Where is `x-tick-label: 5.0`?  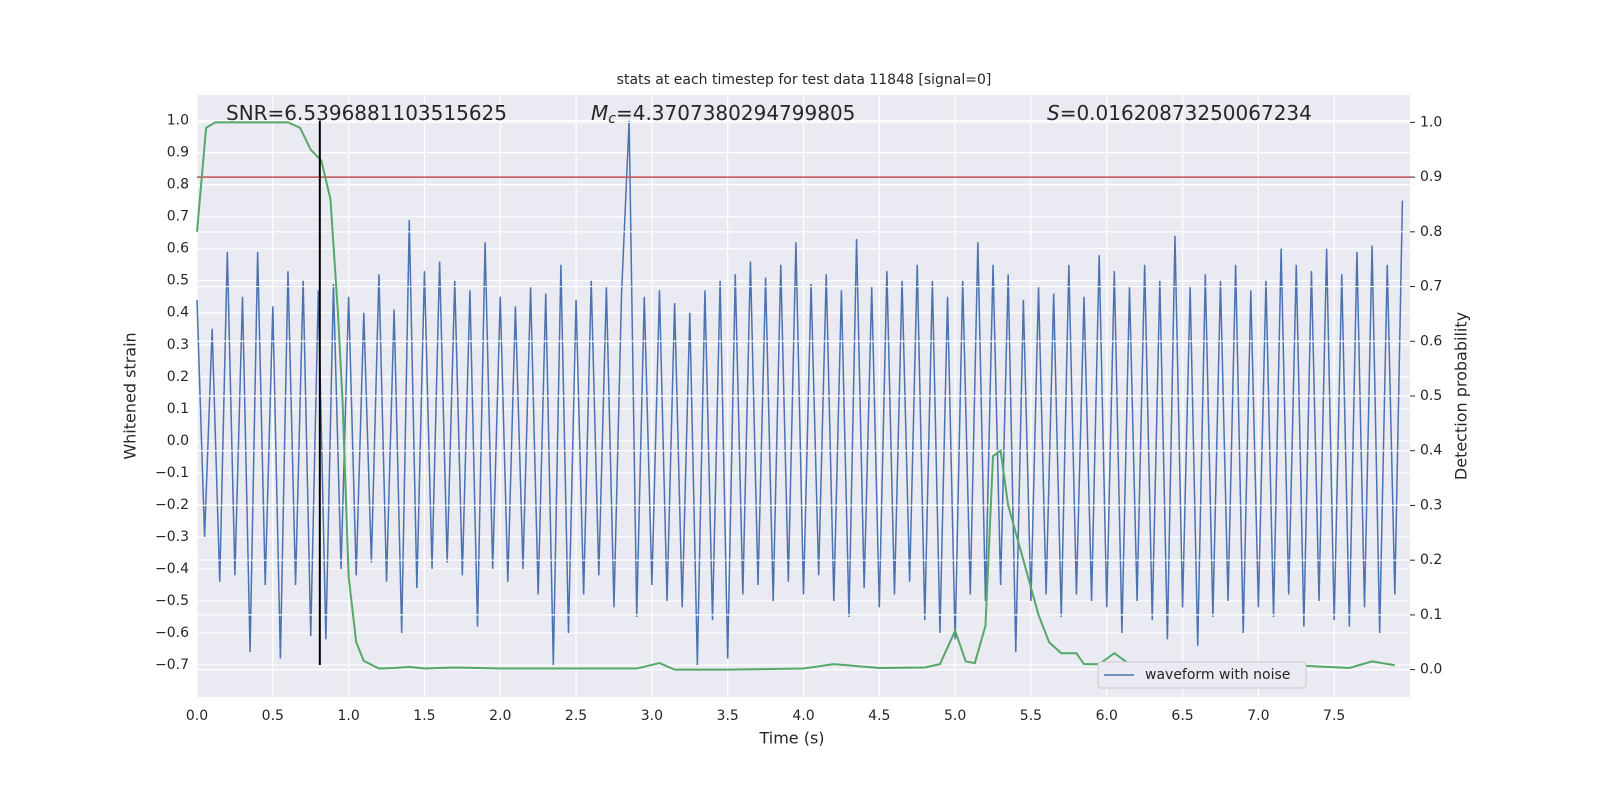 x-tick-label: 5.0 is located at coordinates (955, 716).